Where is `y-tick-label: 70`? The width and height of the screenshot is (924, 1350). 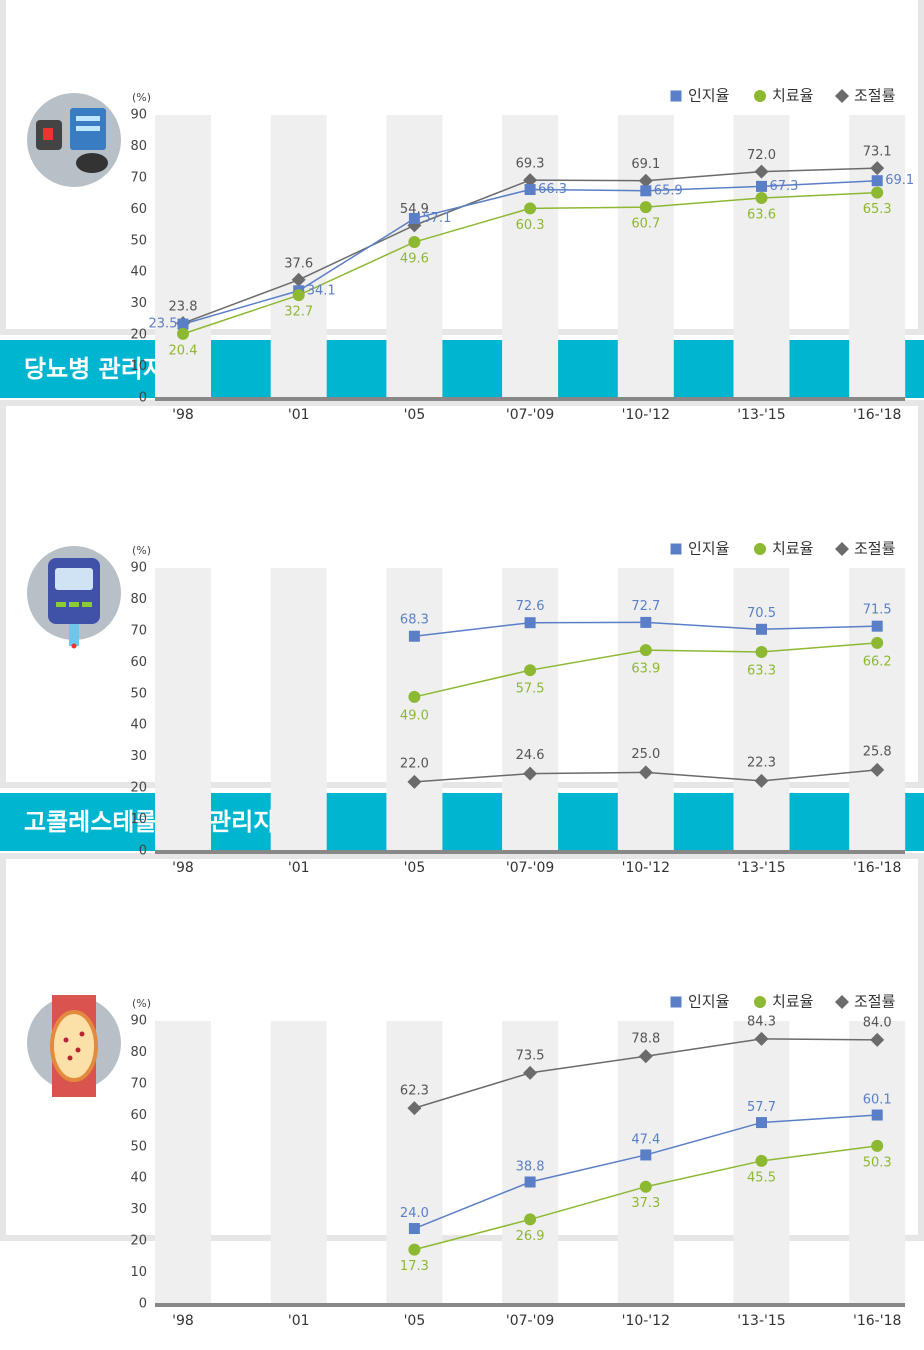 y-tick-label: 70 is located at coordinates (138, 177).